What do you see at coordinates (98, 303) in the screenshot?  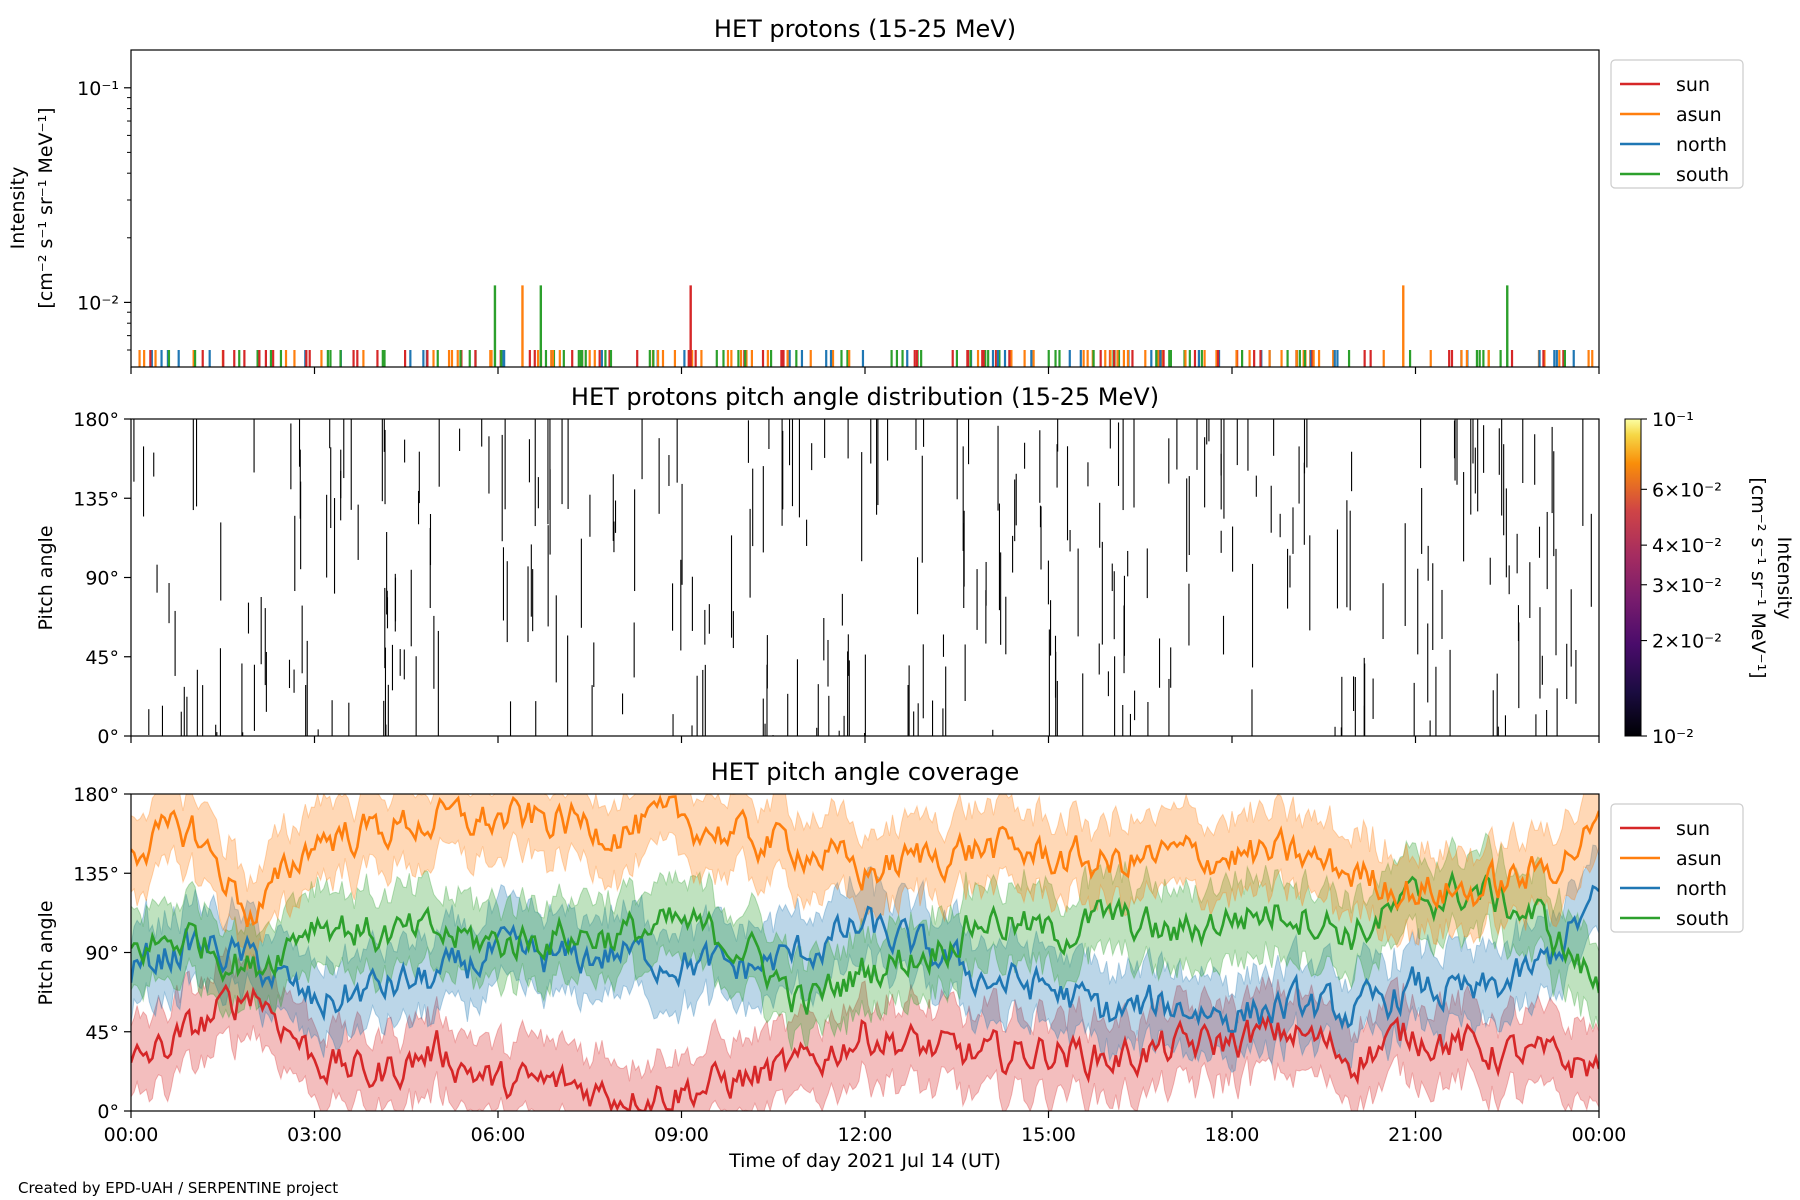 I see `y-tick-label: 10⁻²` at bounding box center [98, 303].